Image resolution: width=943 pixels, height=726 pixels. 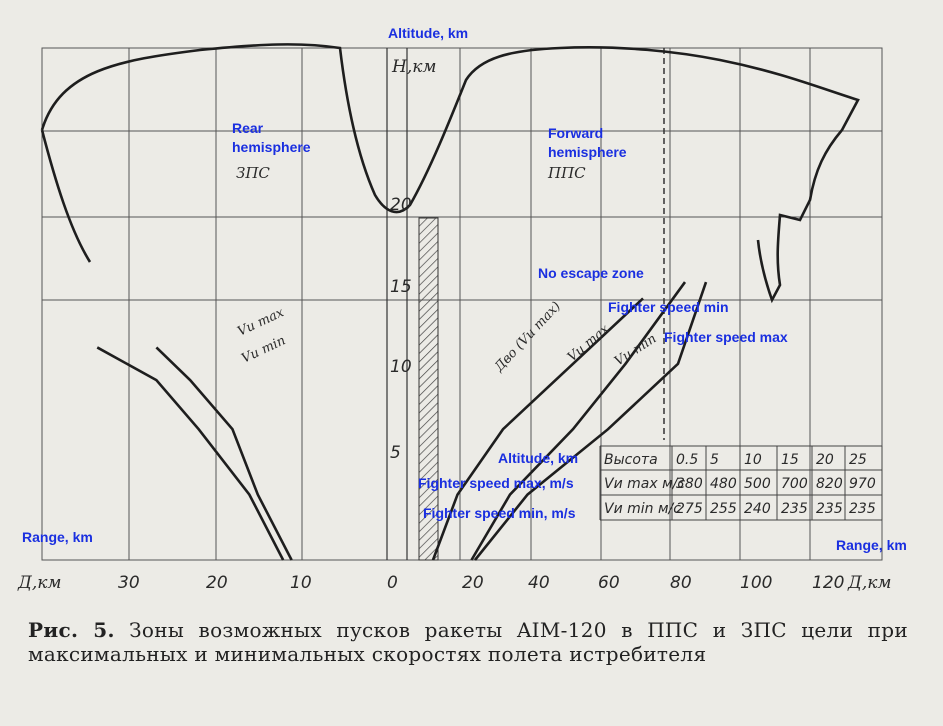 What do you see at coordinates (263, 349) in the screenshot?
I see `vmin-rear-label: Vи min` at bounding box center [263, 349].